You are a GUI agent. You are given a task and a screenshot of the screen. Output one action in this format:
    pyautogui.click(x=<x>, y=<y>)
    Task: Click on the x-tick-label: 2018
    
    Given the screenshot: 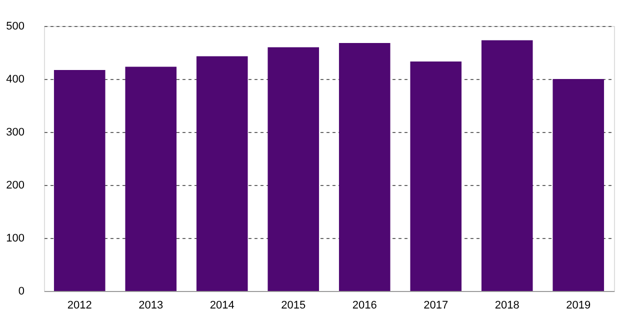 What is the action you would take?
    pyautogui.click(x=507, y=306)
    